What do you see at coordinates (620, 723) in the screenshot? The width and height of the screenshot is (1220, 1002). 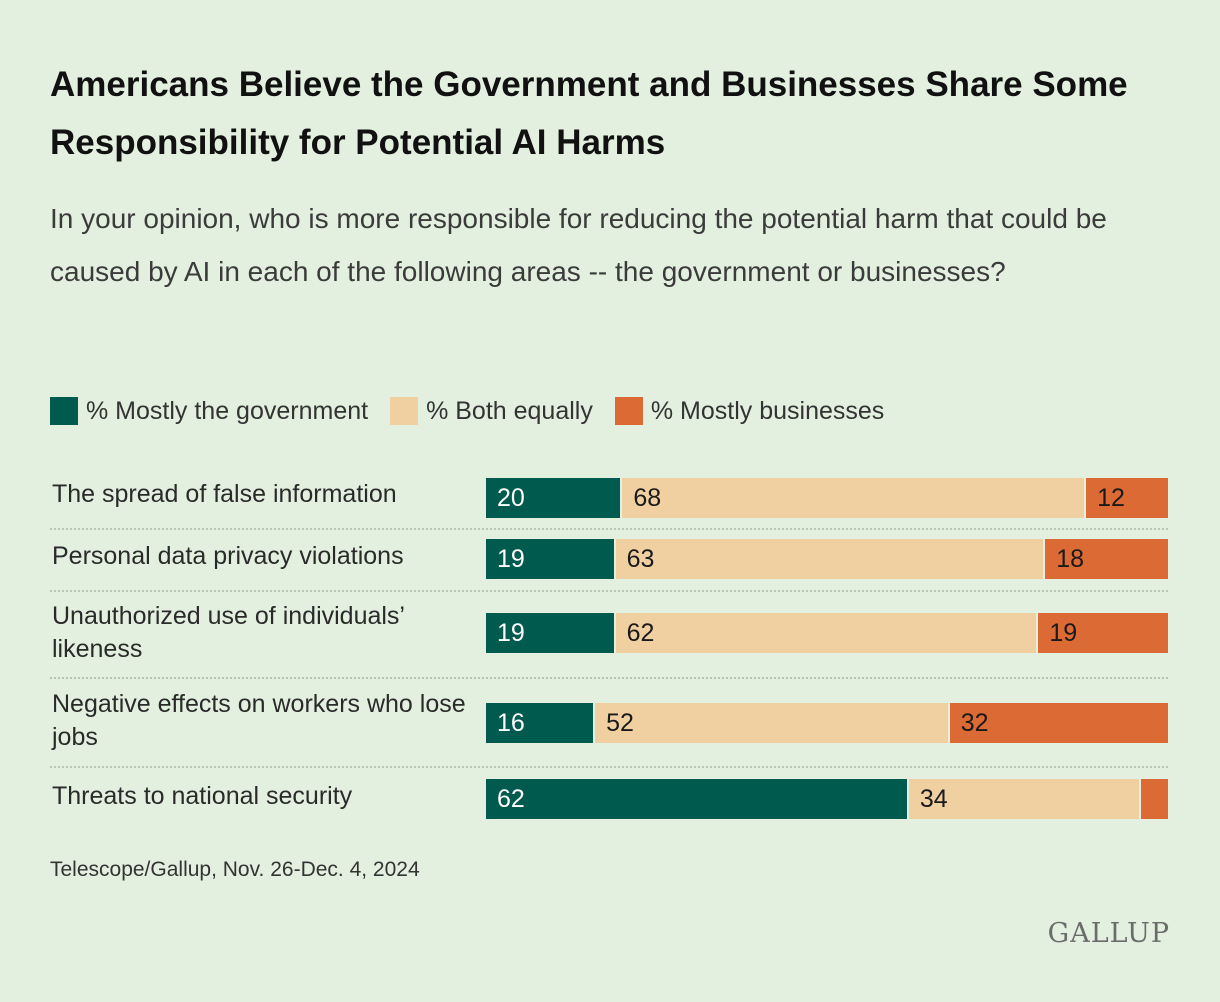 I see `bar-value-label: 52` at bounding box center [620, 723].